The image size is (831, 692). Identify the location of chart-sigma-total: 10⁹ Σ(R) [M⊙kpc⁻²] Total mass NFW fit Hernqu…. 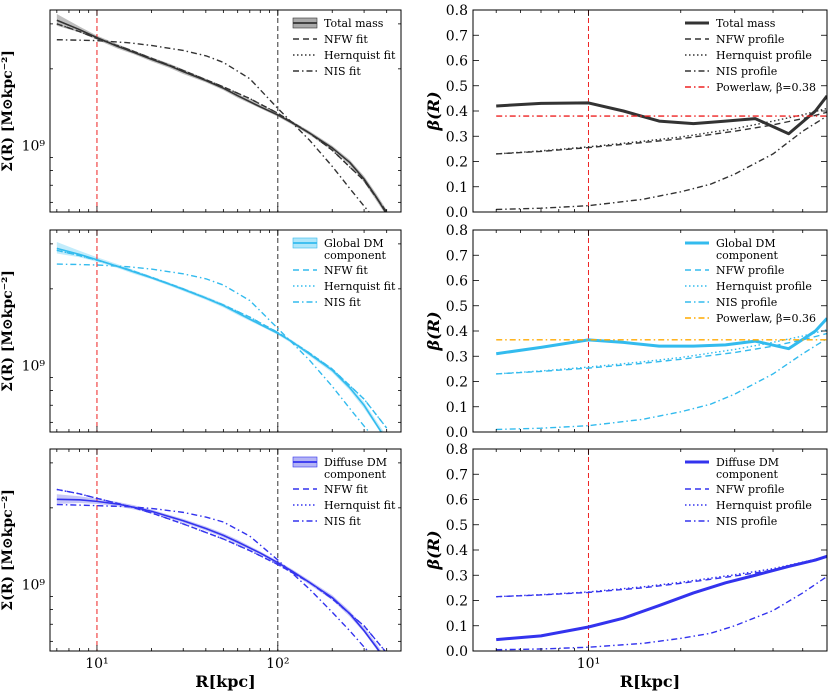
(201, 111).